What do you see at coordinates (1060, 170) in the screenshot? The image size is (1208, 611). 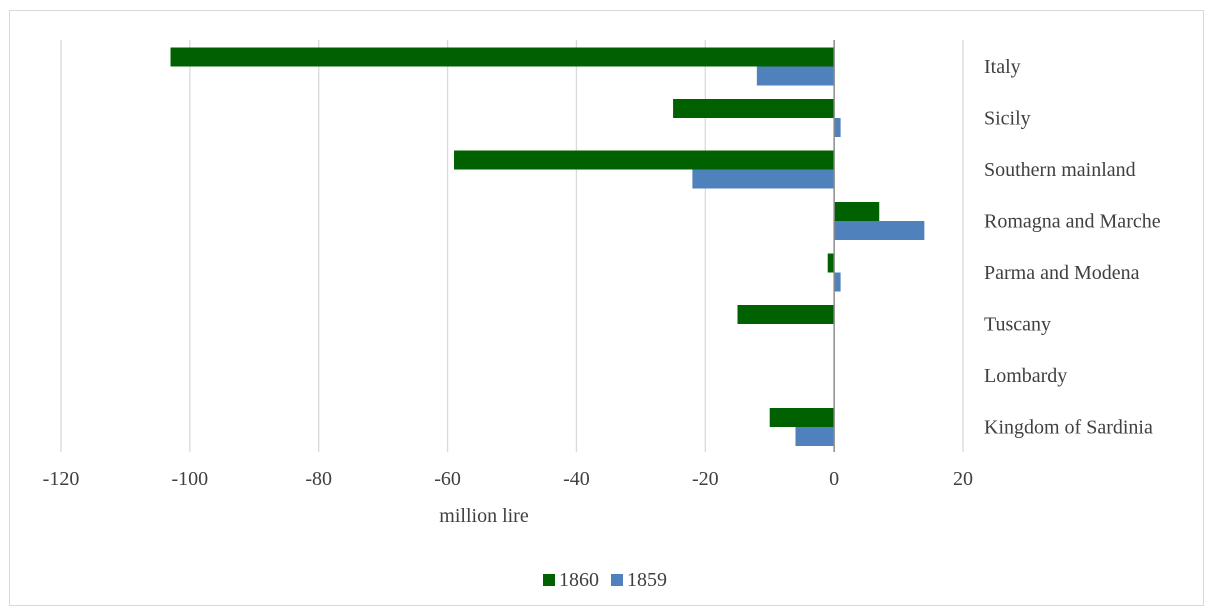 I see `category-label: Southern mainland` at bounding box center [1060, 170].